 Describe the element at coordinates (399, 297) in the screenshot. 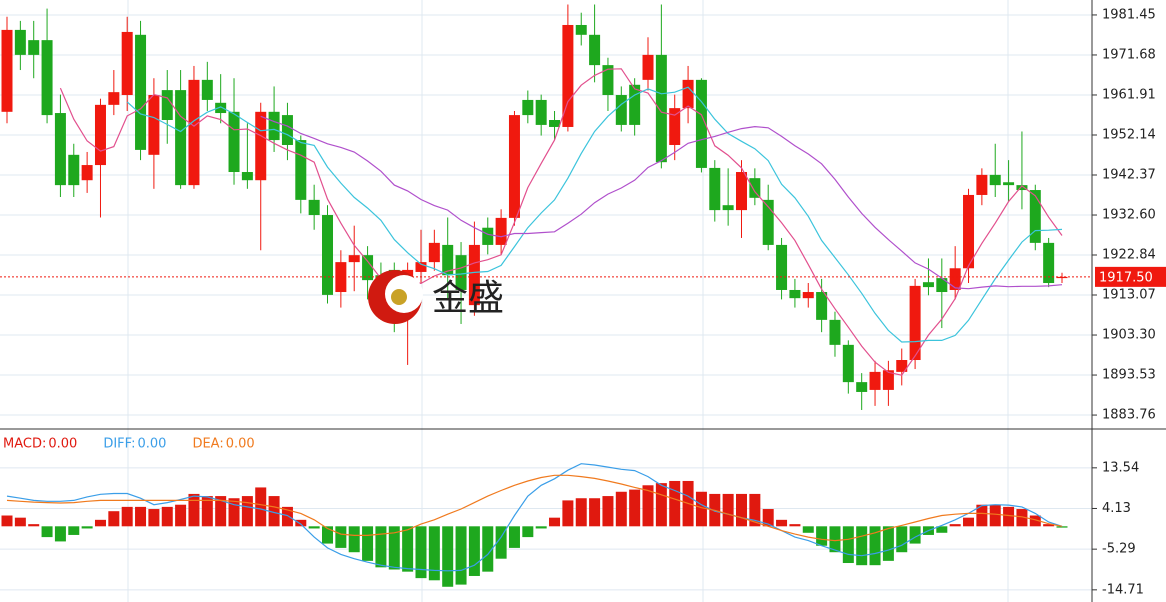

I see `logo-dot` at that location.